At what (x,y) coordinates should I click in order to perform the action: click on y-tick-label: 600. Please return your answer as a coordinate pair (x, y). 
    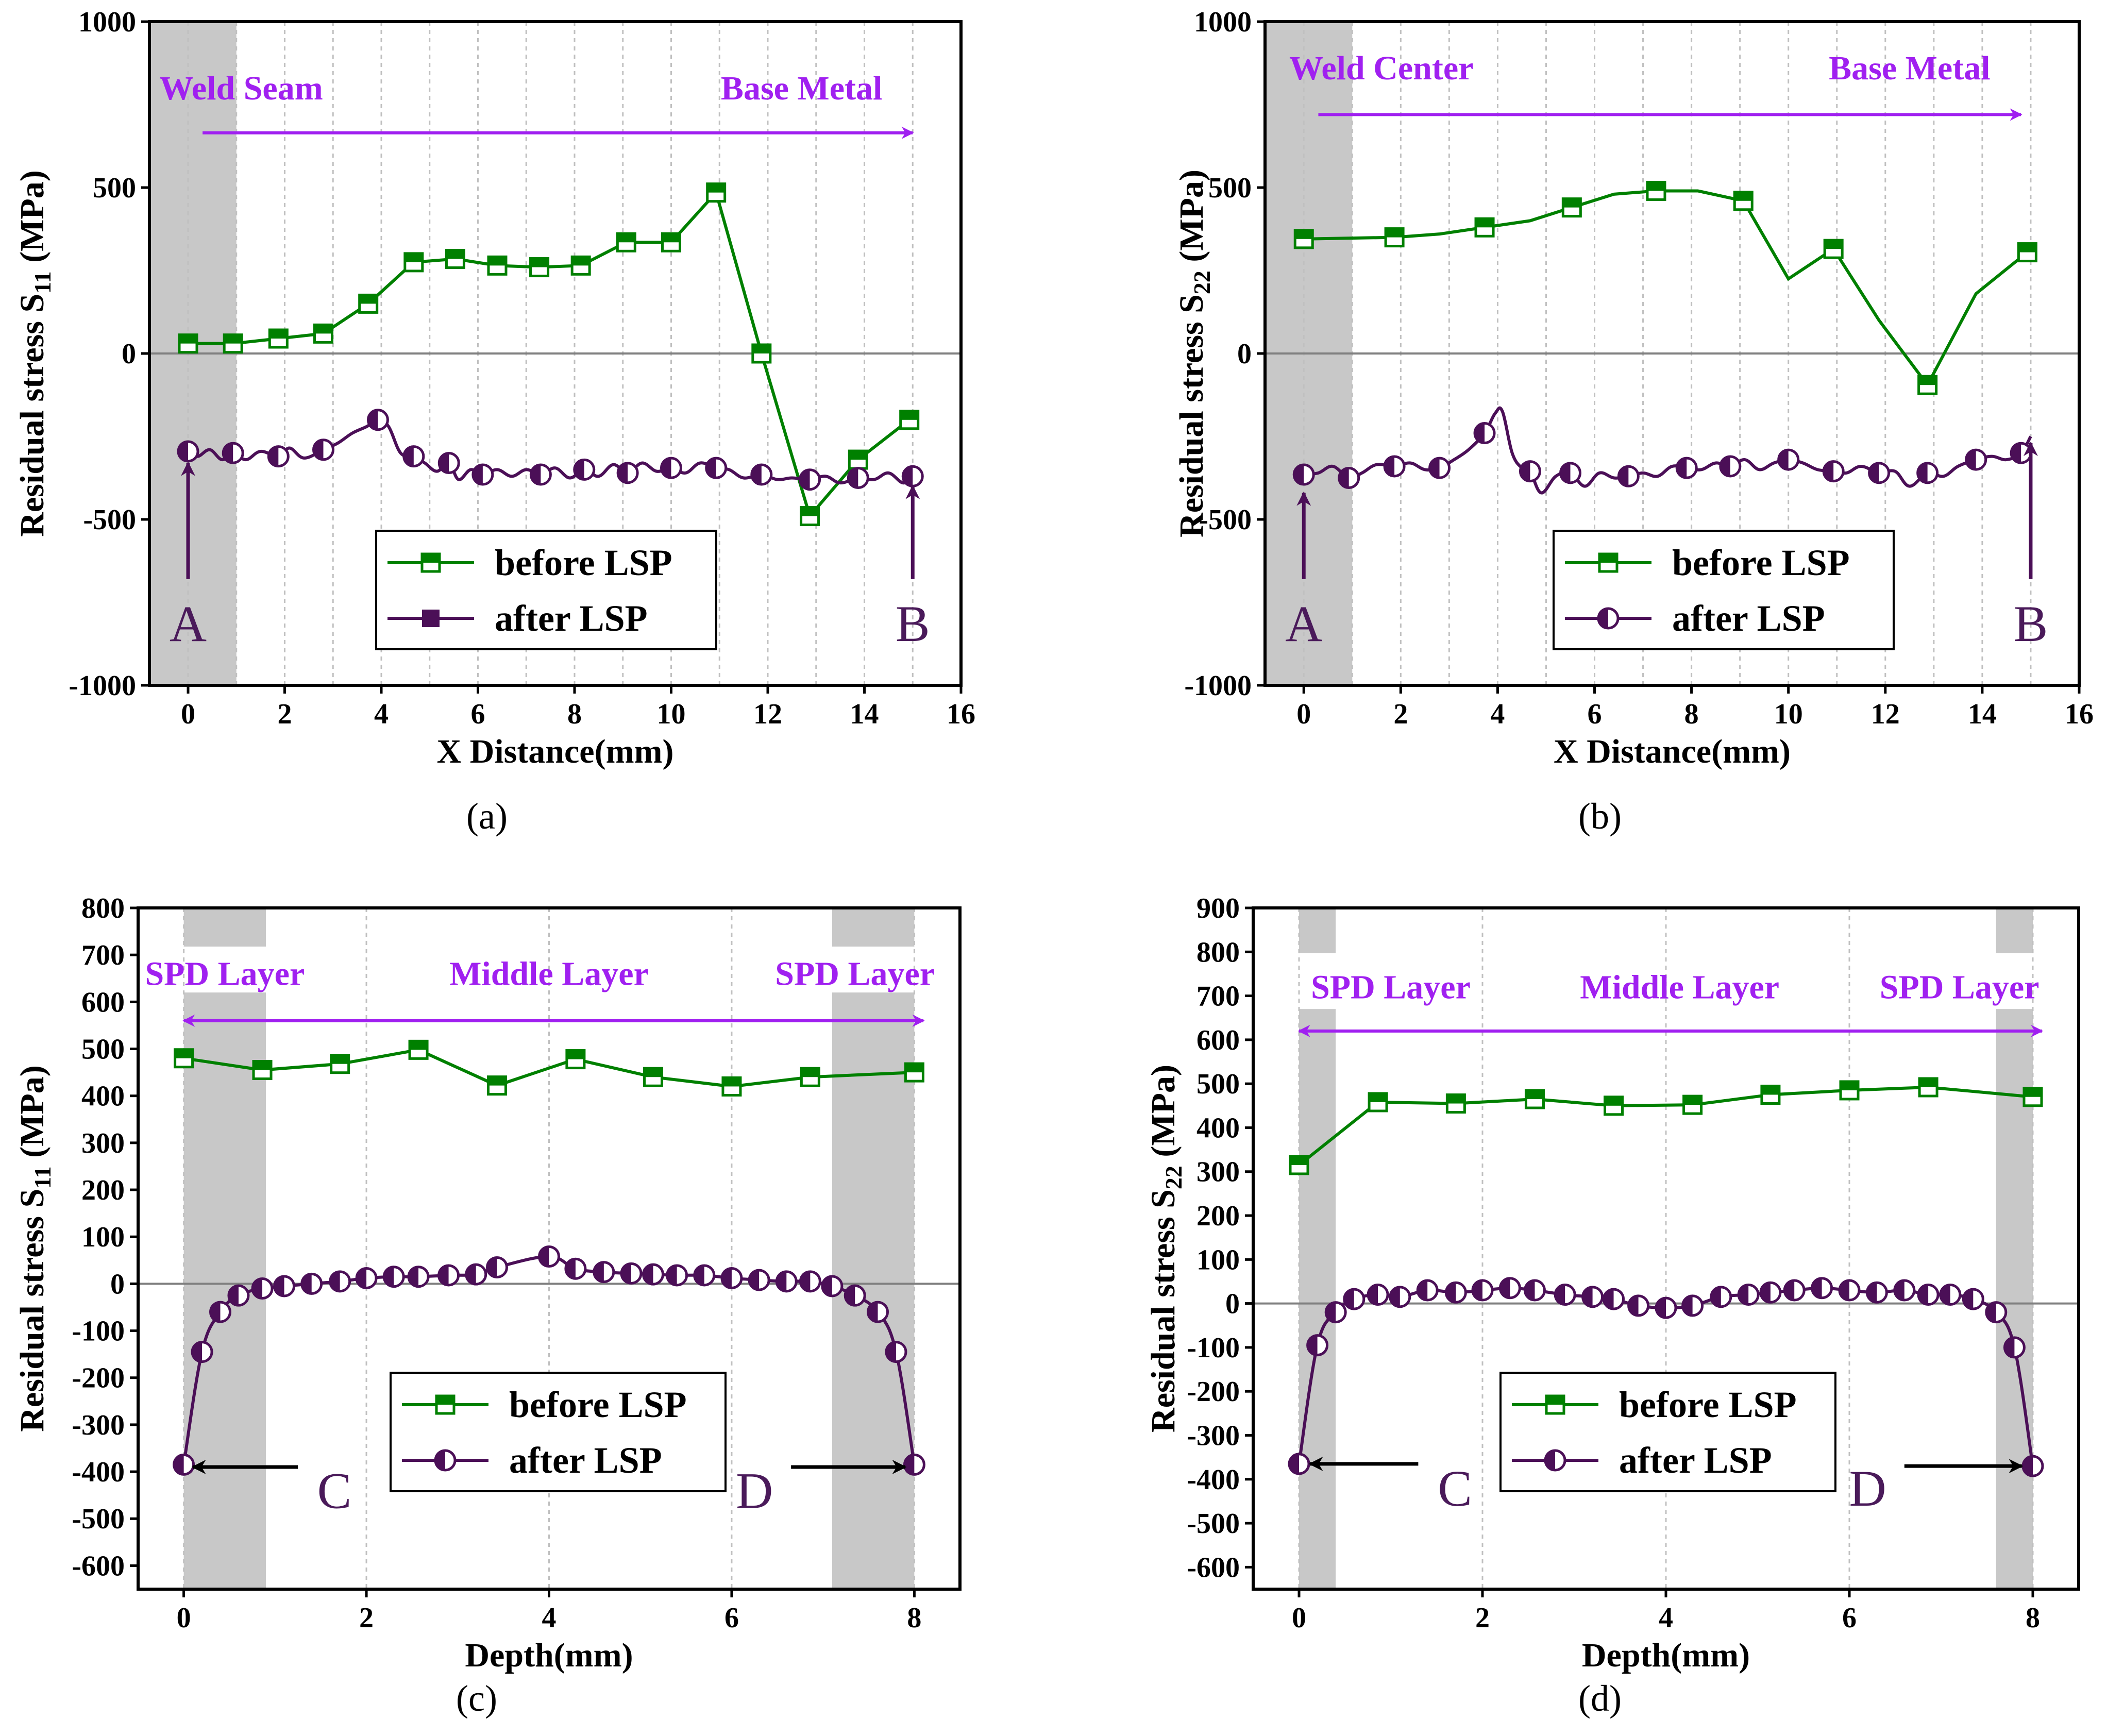
    Looking at the image, I should click on (103, 1002).